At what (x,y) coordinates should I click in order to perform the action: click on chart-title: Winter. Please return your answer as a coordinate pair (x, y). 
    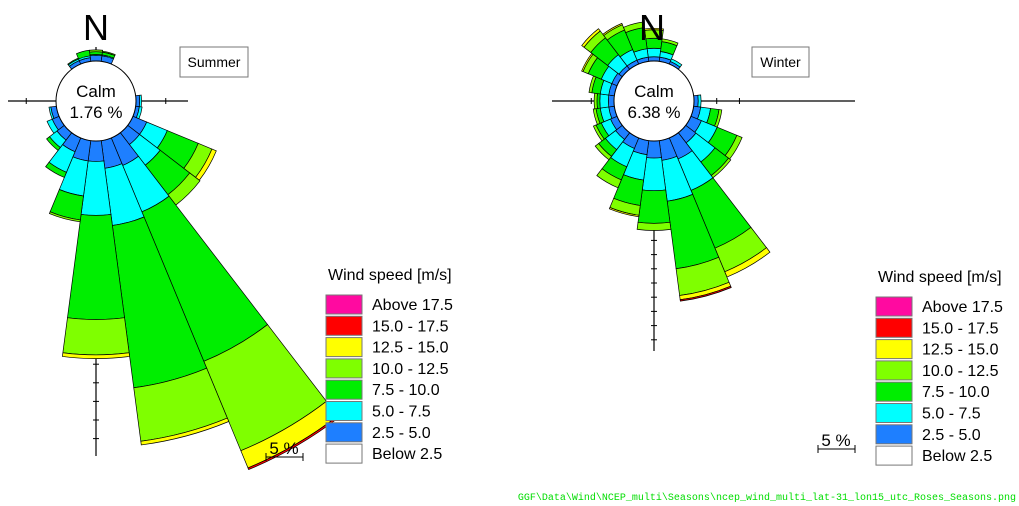
    Looking at the image, I should click on (780, 62).